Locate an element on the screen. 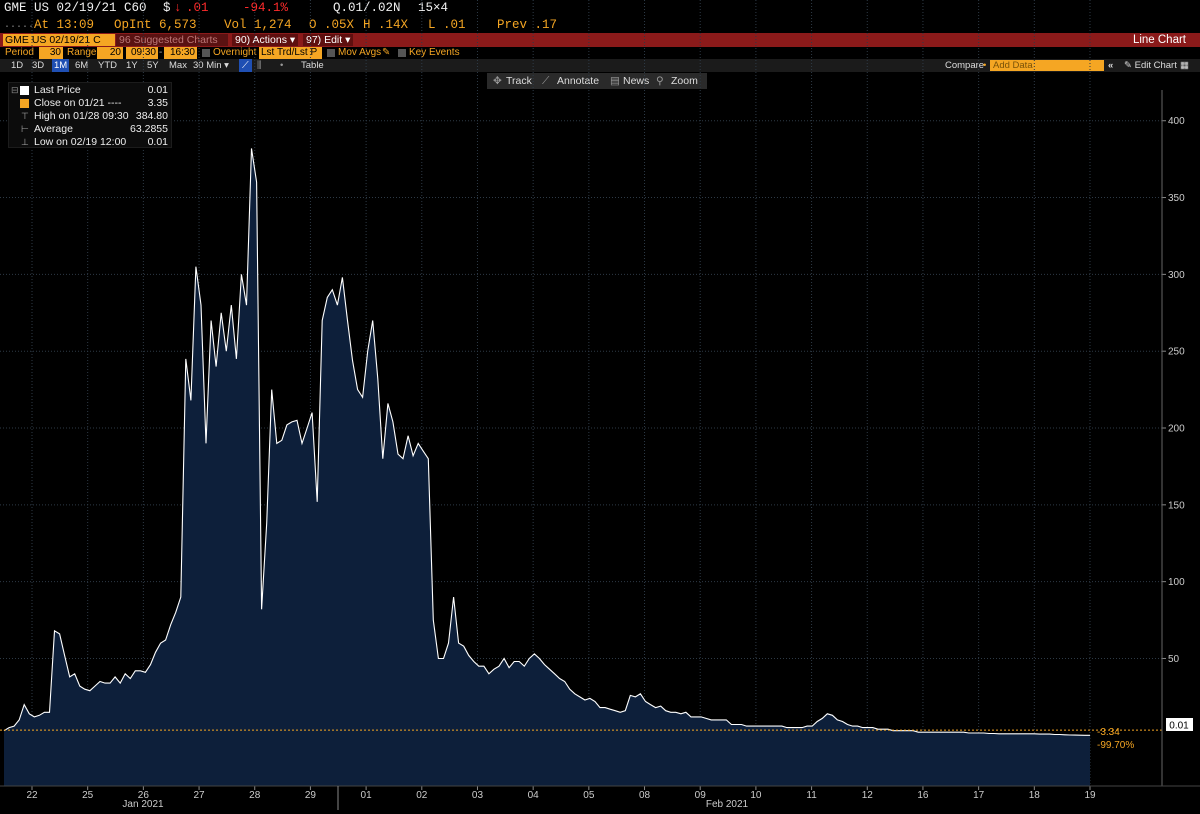  range-1d: 1D is located at coordinates (17, 65).